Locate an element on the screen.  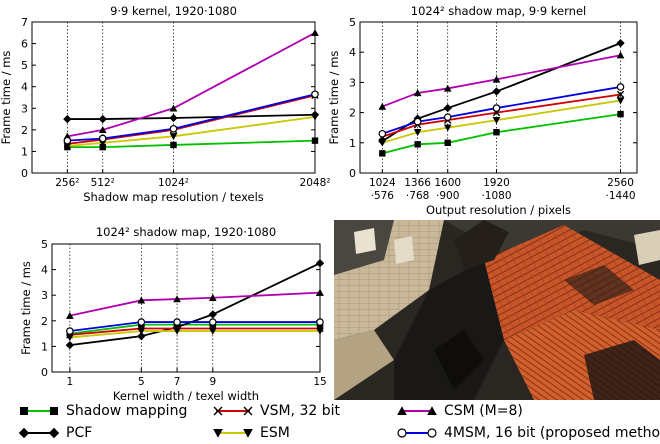
x-tick-label: 256² is located at coordinates (67, 183).